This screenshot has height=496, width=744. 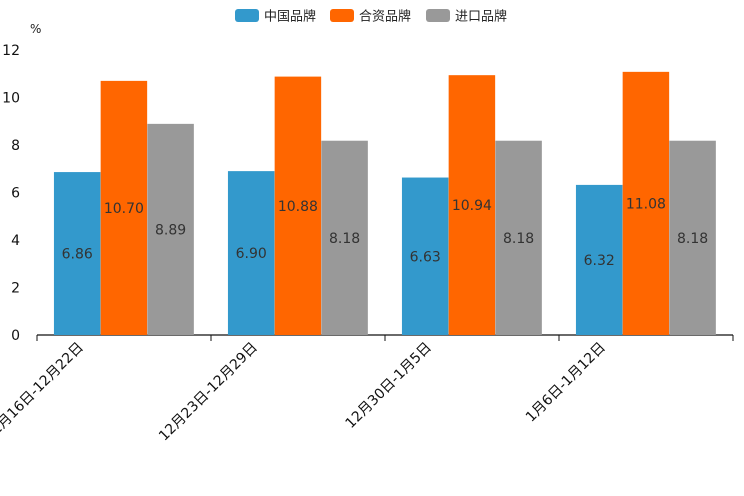 What do you see at coordinates (389, 386) in the screenshot?
I see `x-category-label: 12月30日-1月5日` at bounding box center [389, 386].